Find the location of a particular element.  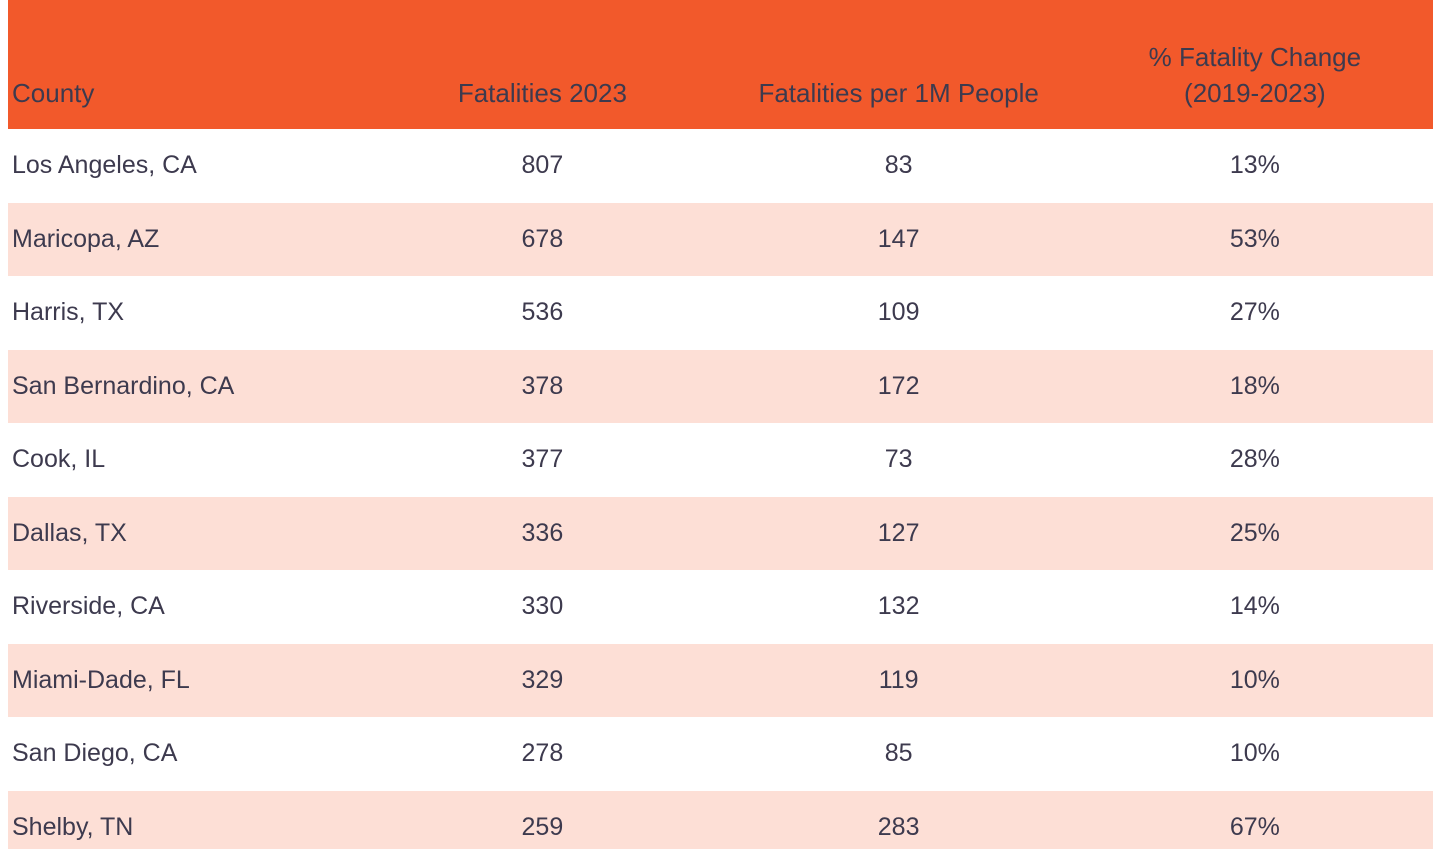

column-header-line: % Fatality Change is located at coordinates (1255, 57).